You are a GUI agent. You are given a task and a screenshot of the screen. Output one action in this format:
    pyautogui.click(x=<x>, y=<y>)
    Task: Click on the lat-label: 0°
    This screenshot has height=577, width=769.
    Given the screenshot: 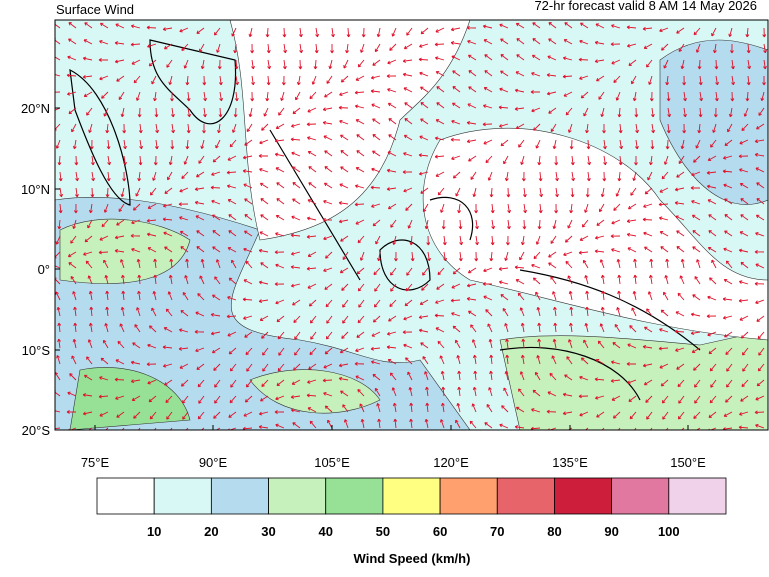 What is the action you would take?
    pyautogui.click(x=44, y=269)
    